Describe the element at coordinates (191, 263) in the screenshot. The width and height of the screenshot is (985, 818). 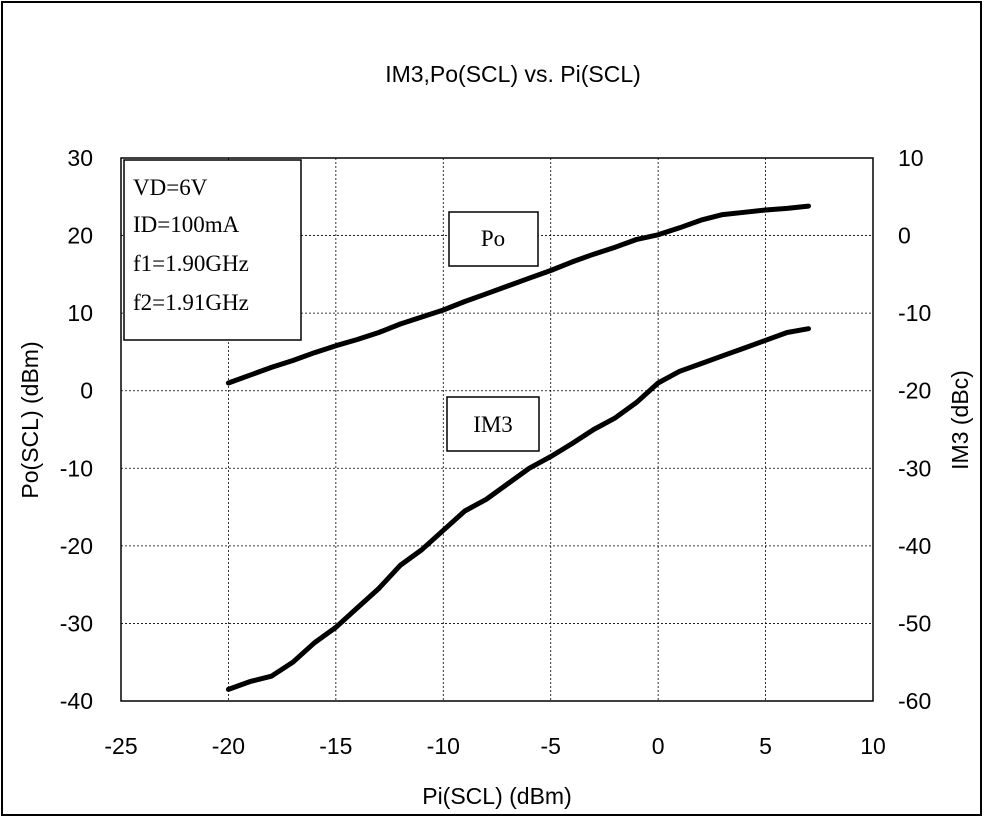
I see `condition-f1: f1=1.90GHz` at that location.